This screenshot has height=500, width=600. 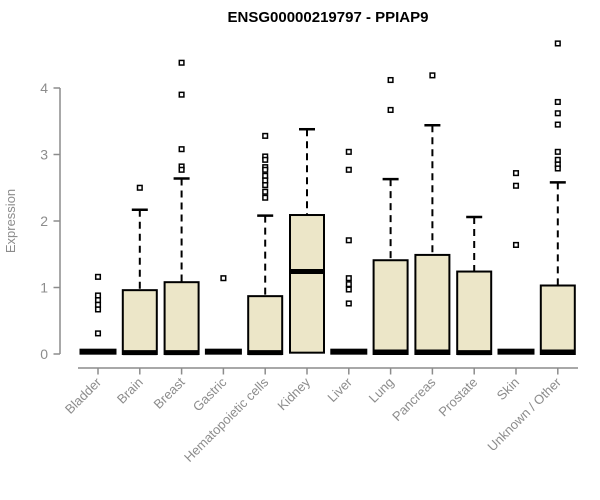 I want to click on x-tick-label: Gastric, so click(x=210, y=394).